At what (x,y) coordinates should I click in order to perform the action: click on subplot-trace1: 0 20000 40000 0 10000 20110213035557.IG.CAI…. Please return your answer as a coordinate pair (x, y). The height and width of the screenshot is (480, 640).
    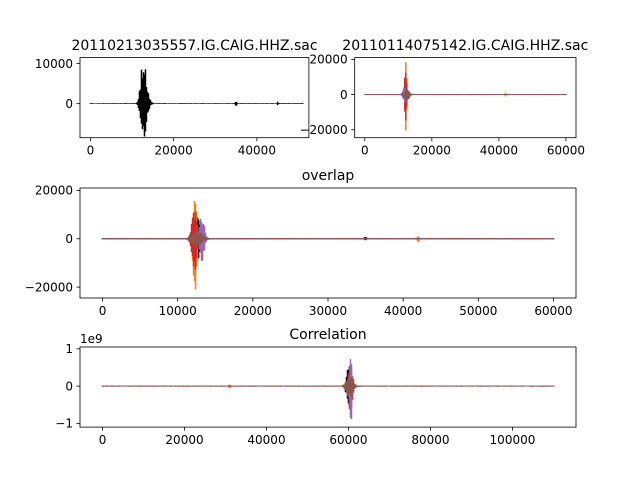
    Looking at the image, I should click on (176, 98).